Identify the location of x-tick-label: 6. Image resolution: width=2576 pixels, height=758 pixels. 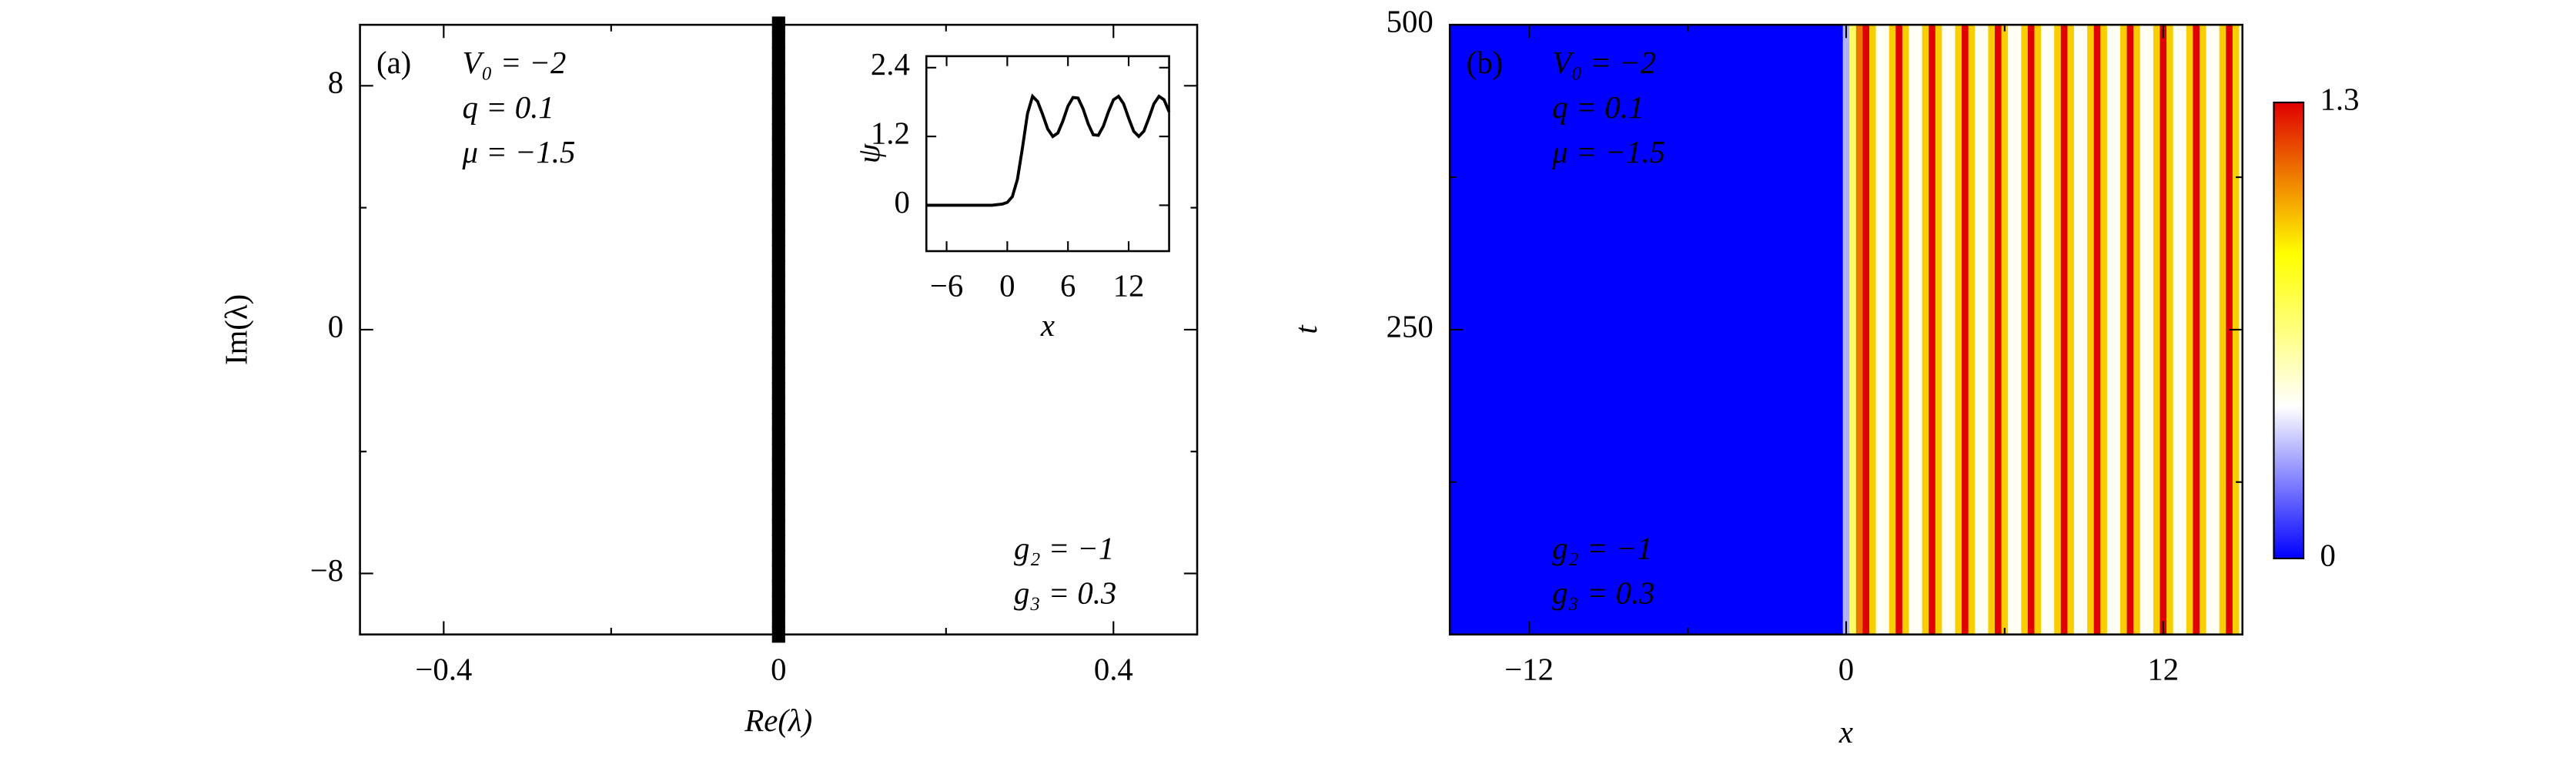
(1068, 286).